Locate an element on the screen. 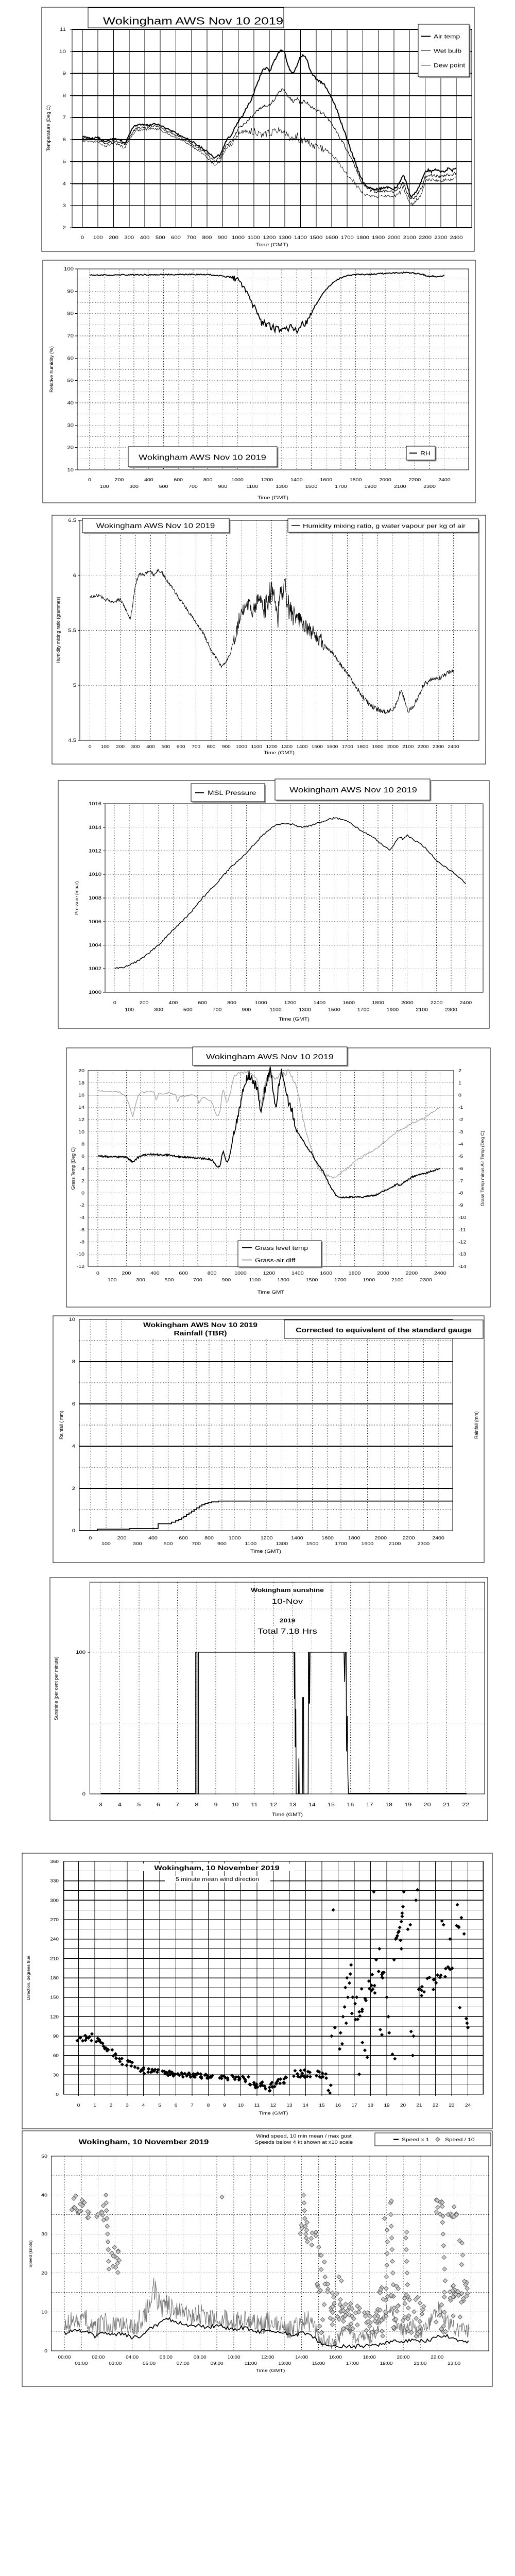 This screenshot has width=515, height=2576. svg-text: 2019 is located at coordinates (288, 1620).